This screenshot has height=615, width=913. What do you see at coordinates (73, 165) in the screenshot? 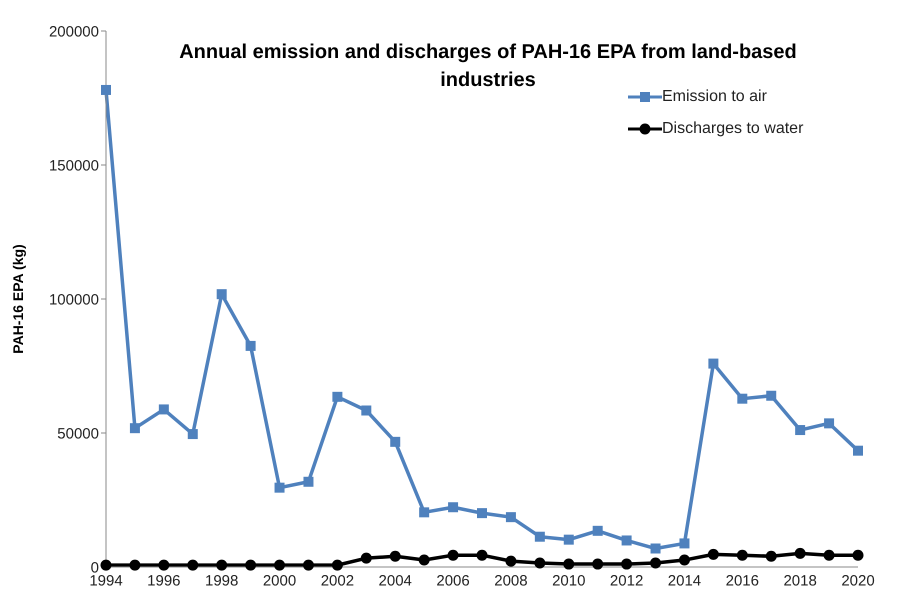
I see `y-tick-label: 150000` at bounding box center [73, 165].